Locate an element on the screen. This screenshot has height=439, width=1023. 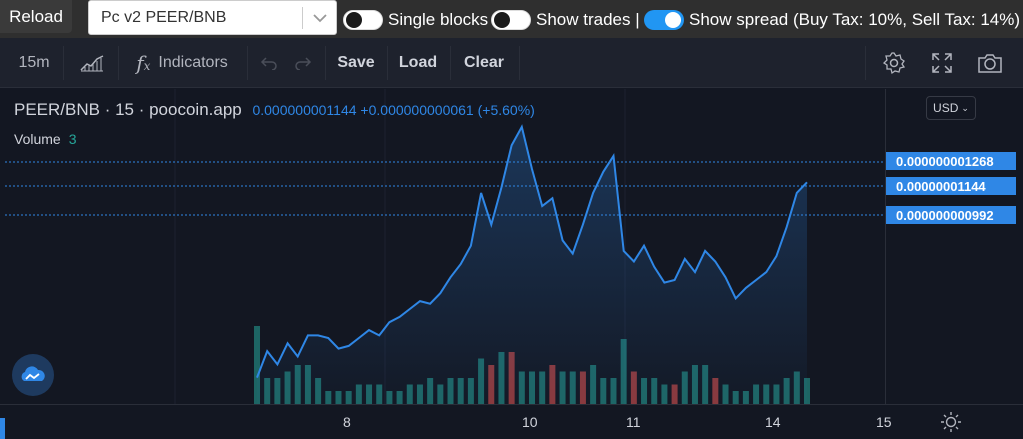
currency-select: USD ⌄ is located at coordinates (951, 108).